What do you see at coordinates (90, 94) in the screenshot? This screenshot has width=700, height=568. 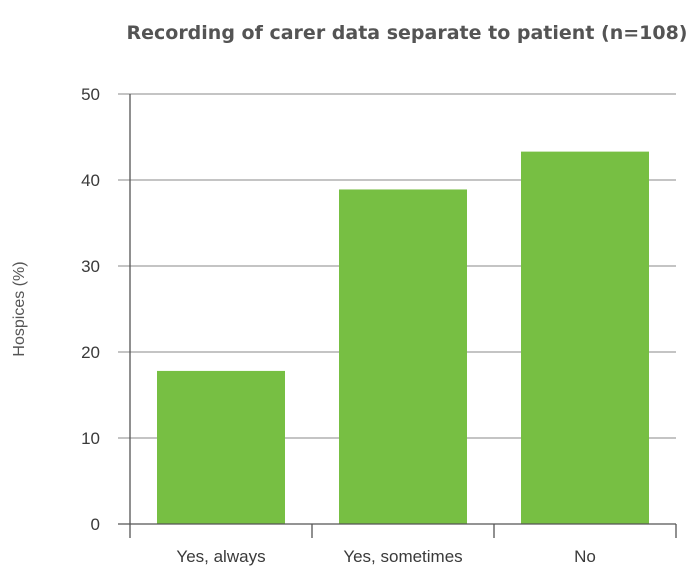 I see `y-tick-label: 50` at bounding box center [90, 94].